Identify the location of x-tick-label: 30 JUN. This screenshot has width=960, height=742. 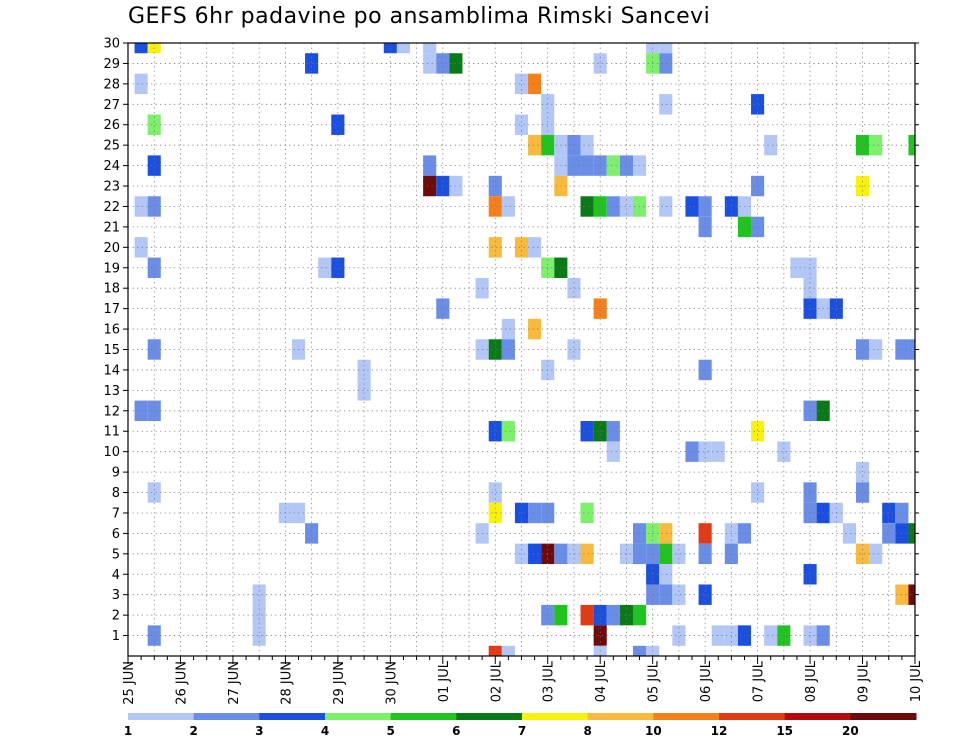
(391, 683).